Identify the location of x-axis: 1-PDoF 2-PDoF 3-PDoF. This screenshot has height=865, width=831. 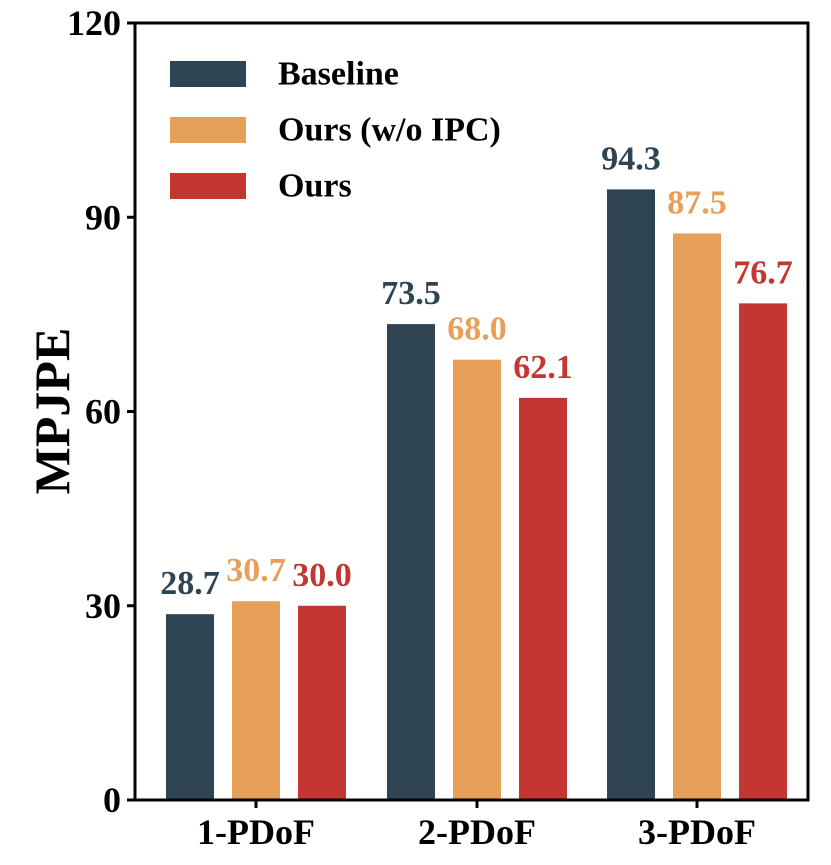
(476, 826).